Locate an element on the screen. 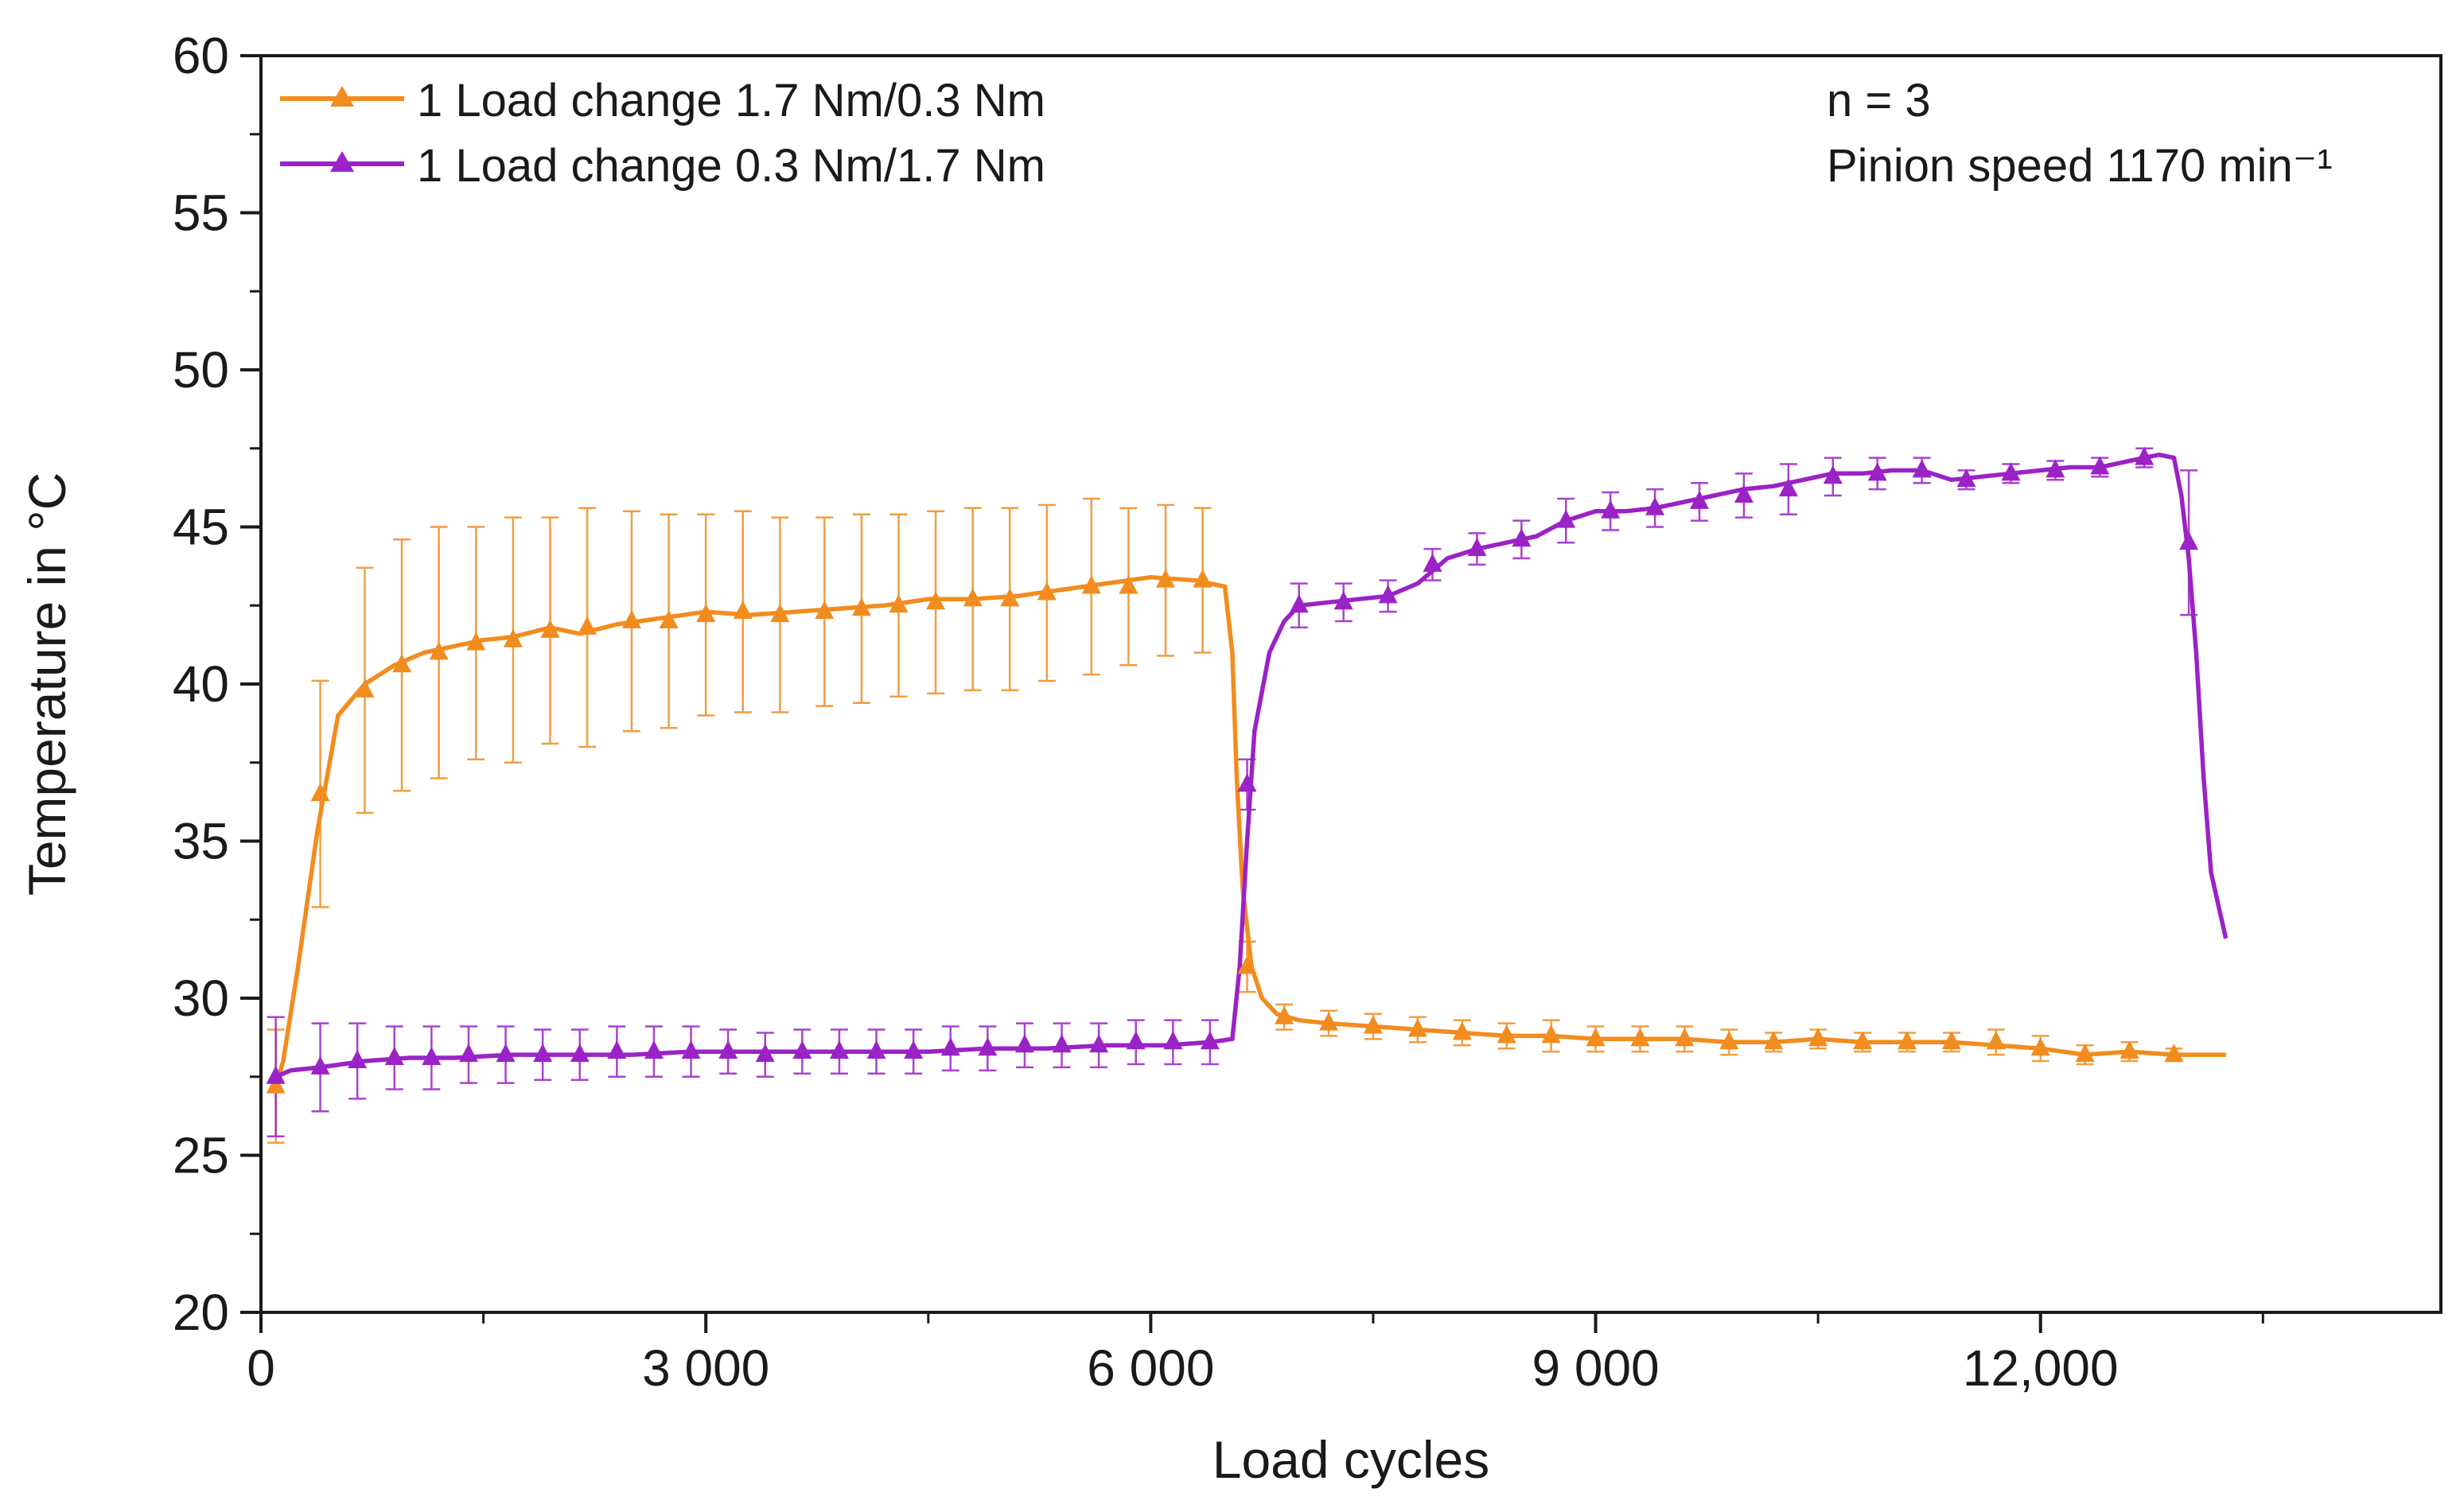 Image resolution: width=2460 pixels, height=1512 pixels. y-tick-label: 50 is located at coordinates (201, 369).